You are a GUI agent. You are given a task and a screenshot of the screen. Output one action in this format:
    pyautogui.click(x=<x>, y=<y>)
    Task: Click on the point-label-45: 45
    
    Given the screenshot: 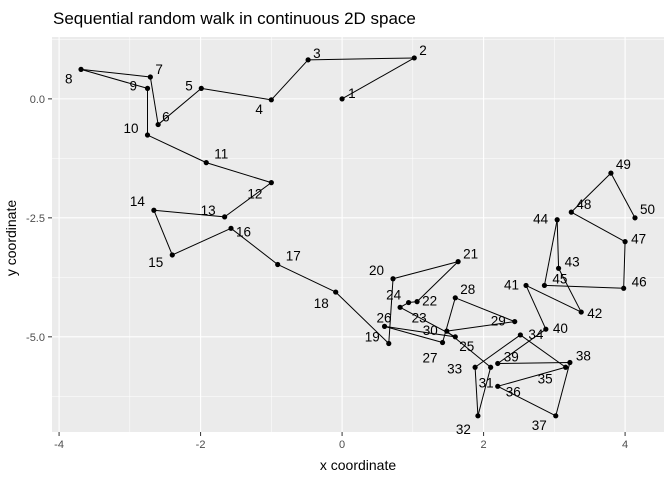 What is the action you would take?
    pyautogui.click(x=559, y=278)
    